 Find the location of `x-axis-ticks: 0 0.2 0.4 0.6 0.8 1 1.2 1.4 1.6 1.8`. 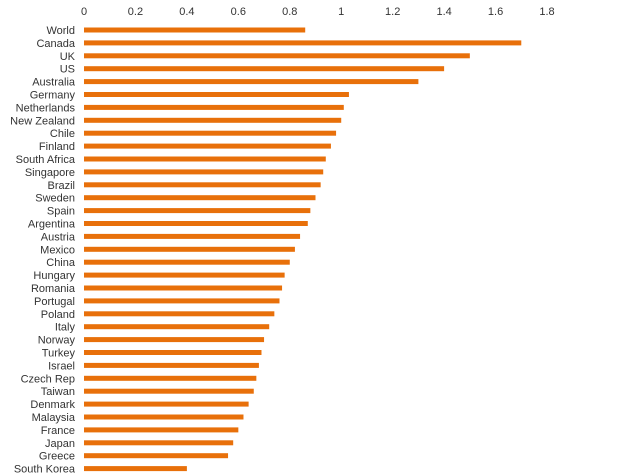

x-axis-ticks: 0 0.2 0.4 0.6 0.8 1 1.2 1.4 1.6 1.8 is located at coordinates (318, 12).